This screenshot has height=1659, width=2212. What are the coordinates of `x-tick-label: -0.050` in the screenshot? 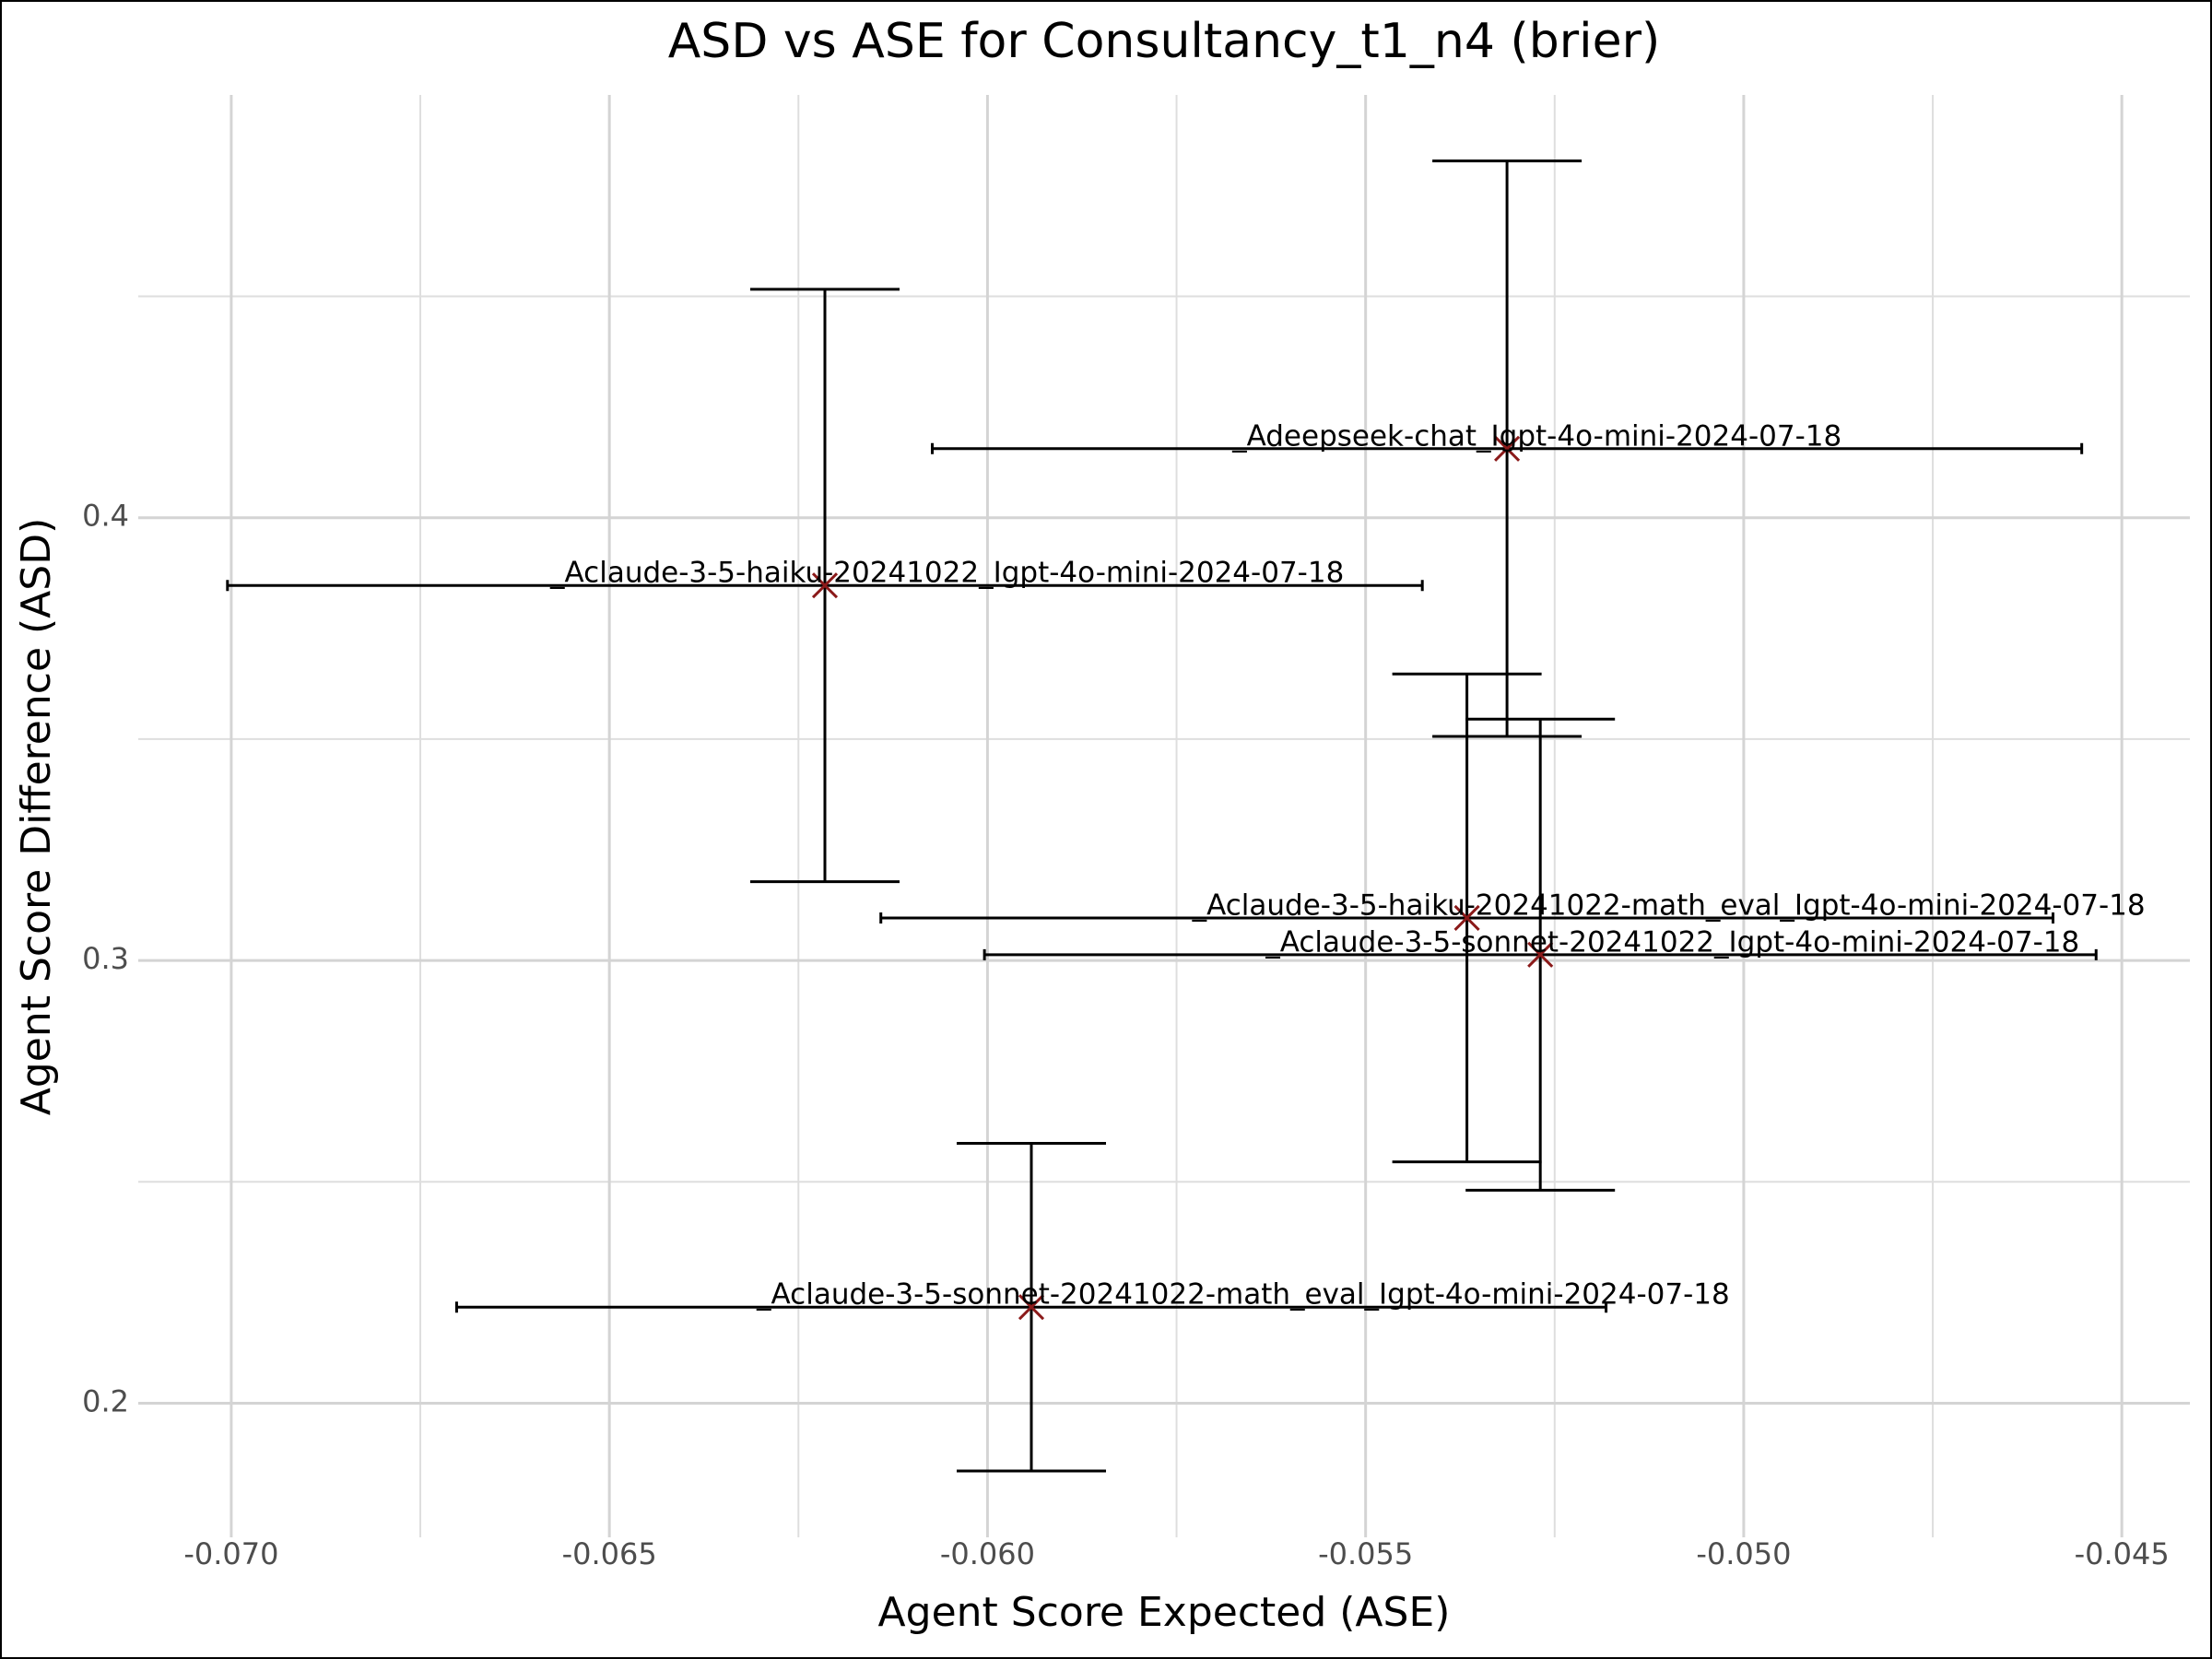 It's located at (1743, 1553).